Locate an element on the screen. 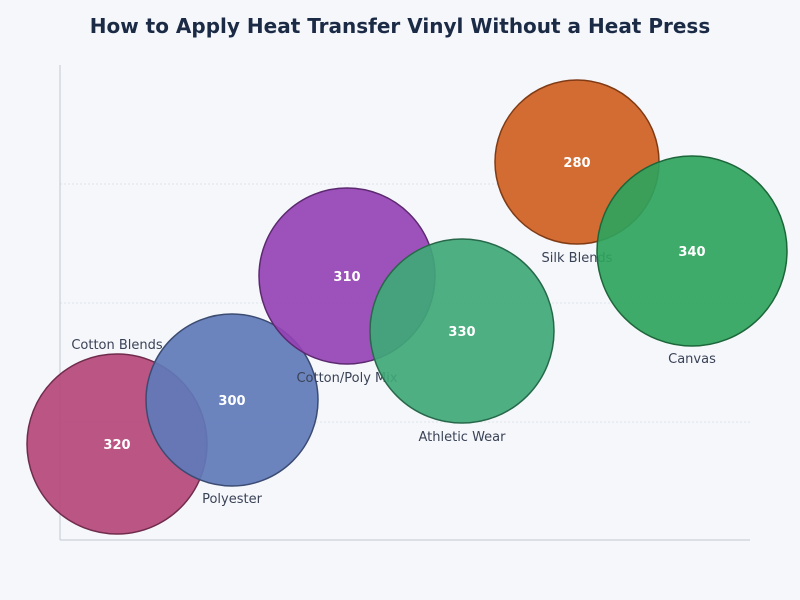  bubble-value-canvas: 340 is located at coordinates (691, 252).